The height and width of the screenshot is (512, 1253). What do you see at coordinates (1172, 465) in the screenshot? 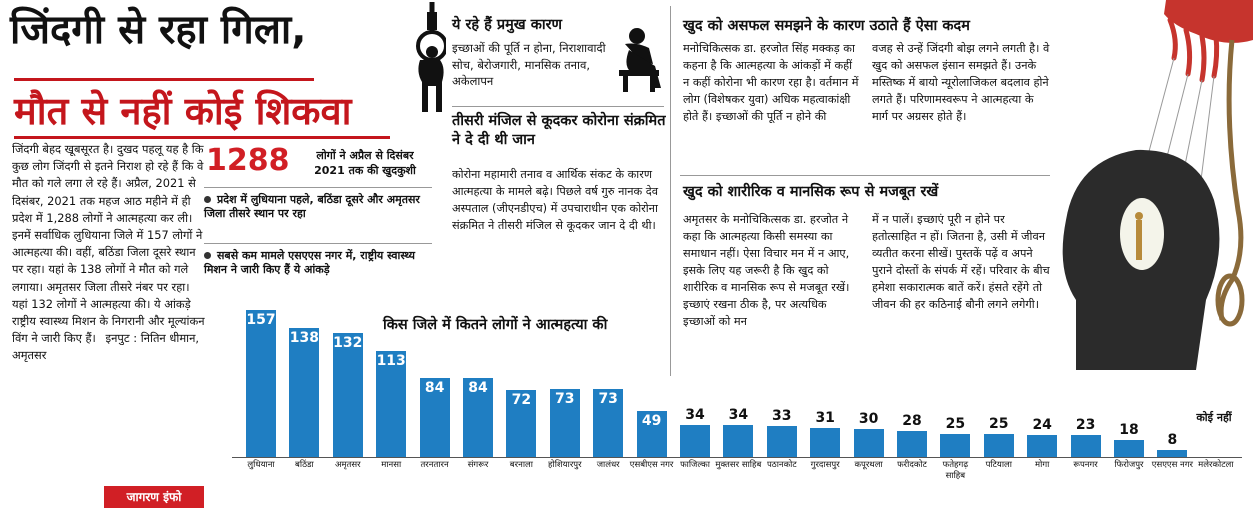
I see `bar-category-label: एसएएस नगर` at bounding box center [1172, 465].